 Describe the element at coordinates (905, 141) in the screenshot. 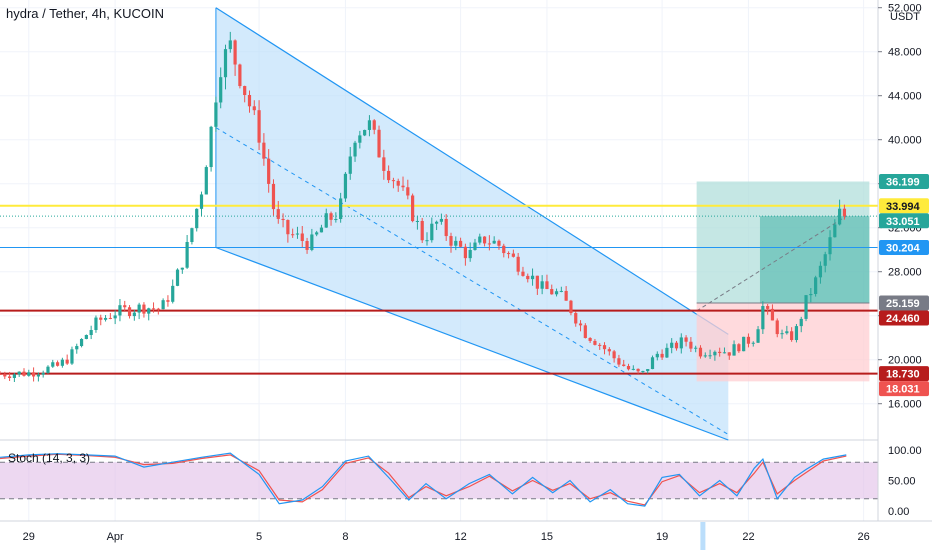

I see `price-tick-label: 40.000` at that location.